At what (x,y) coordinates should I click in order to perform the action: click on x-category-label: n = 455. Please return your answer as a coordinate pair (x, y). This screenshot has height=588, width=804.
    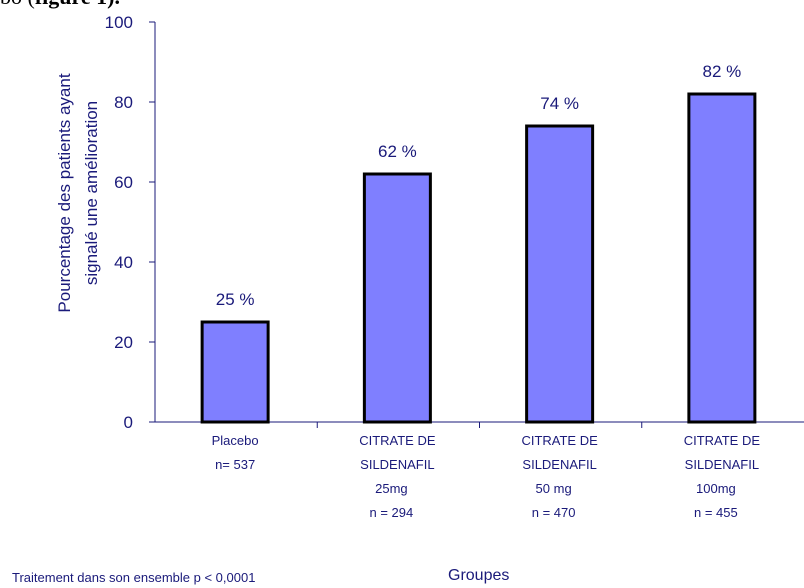
    Looking at the image, I should click on (716, 512).